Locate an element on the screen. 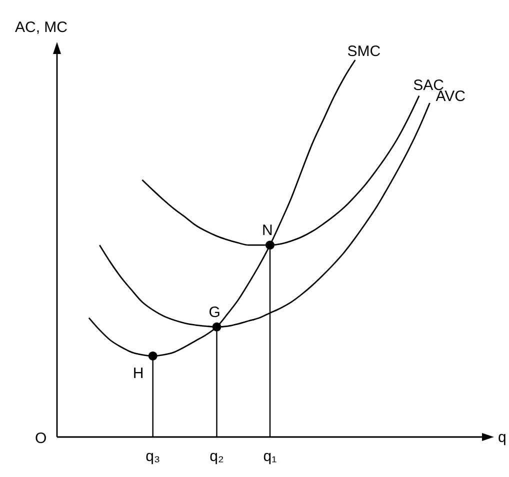 The width and height of the screenshot is (509, 477). annotation: G is located at coordinates (214, 312).